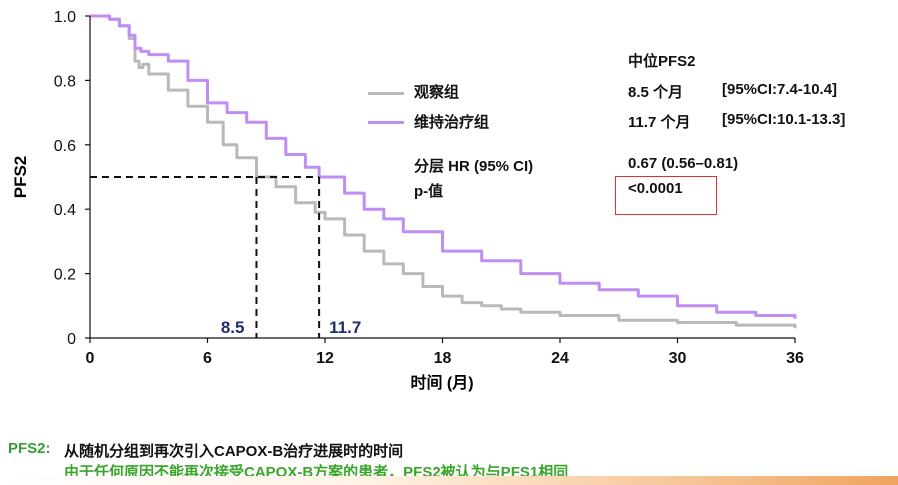  I want to click on p-value: <0.0001, so click(655, 188).